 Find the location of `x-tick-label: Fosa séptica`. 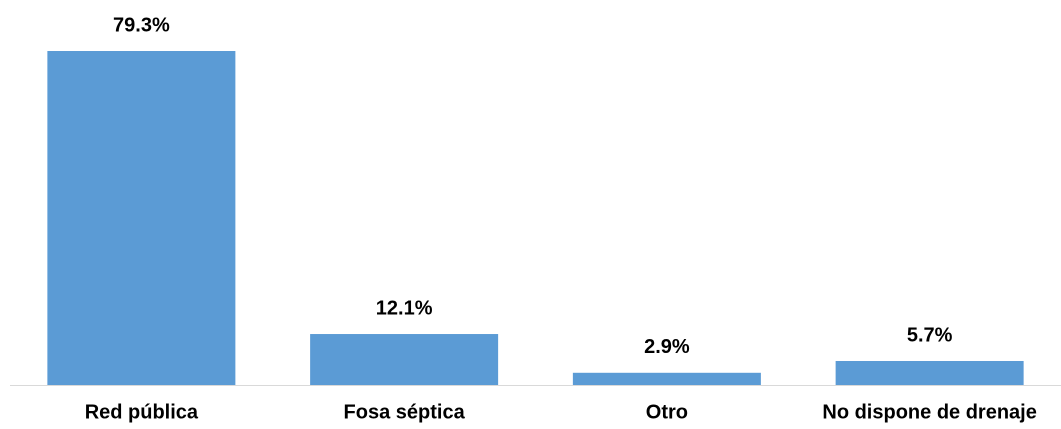

x-tick-label: Fosa séptica is located at coordinates (405, 412).